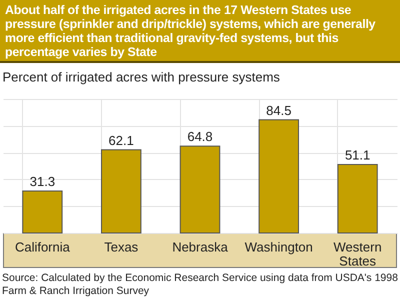 The width and height of the screenshot is (400, 302). I want to click on y-axis-title: Percent of irrigated acres with pressure systems, so click(141, 77).